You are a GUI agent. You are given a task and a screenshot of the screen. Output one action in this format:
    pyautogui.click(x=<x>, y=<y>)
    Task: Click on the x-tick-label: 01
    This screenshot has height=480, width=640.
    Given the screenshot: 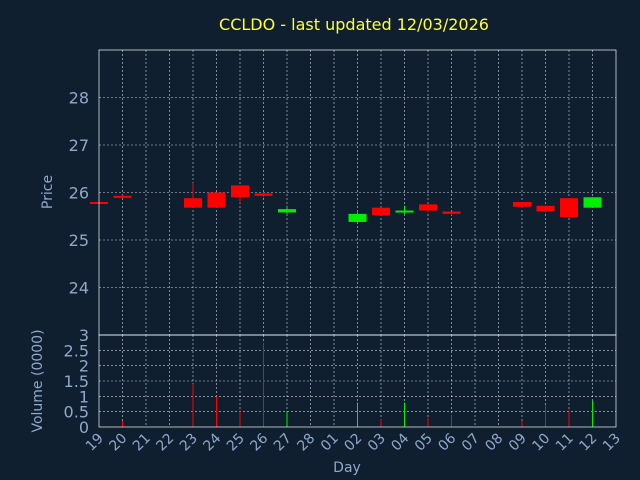 What is the action you would take?
    pyautogui.click(x=330, y=443)
    